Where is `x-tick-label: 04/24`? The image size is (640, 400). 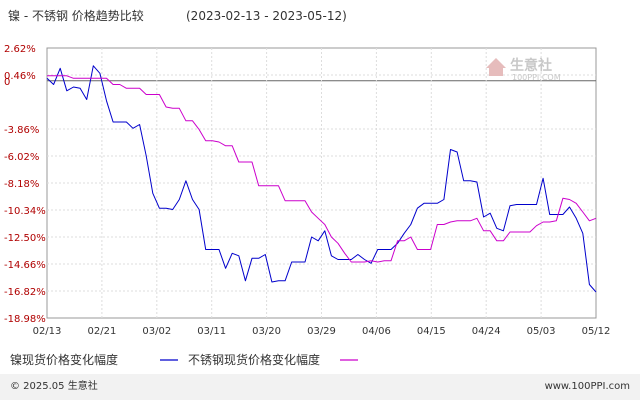
x-tick-label: 04/24 is located at coordinates (486, 331).